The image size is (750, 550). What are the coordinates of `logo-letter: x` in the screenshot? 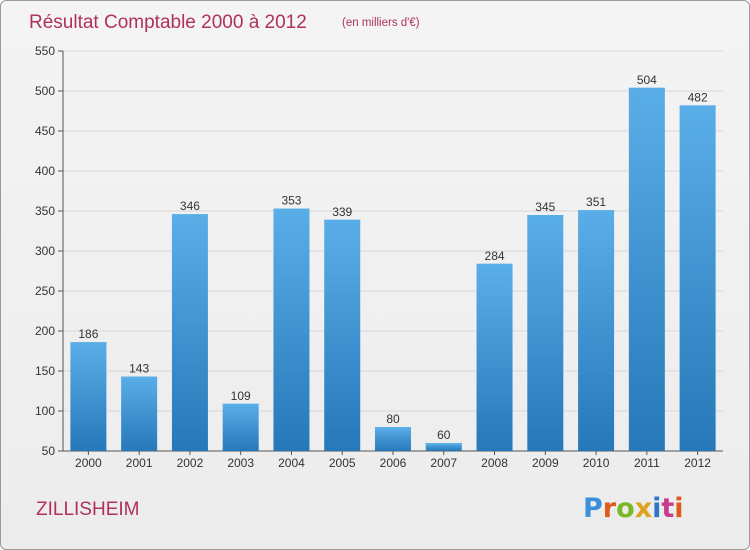 It's located at (643, 508).